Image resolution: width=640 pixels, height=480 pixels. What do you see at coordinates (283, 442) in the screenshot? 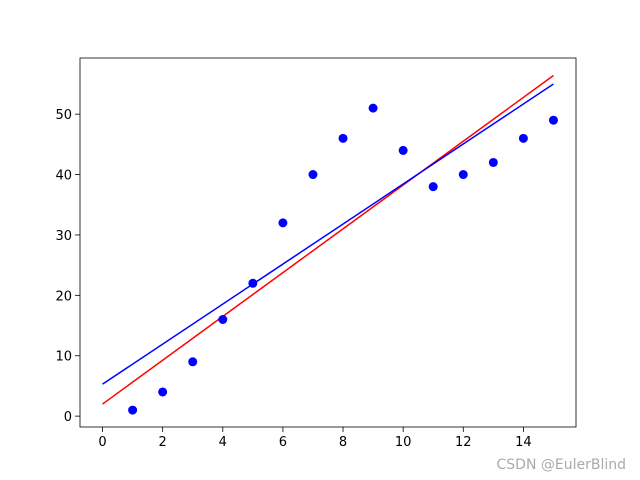
I see `x-tick-label: 6` at bounding box center [283, 442].